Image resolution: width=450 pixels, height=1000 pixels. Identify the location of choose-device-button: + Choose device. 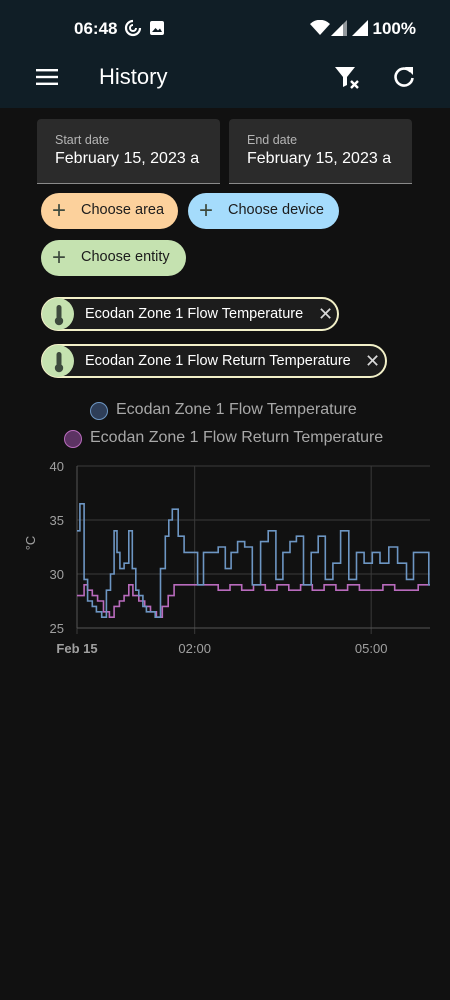
(263, 211).